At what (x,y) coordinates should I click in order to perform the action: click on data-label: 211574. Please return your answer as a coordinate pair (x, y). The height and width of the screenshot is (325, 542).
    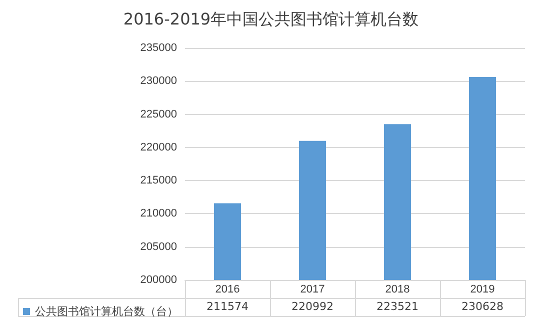
    Looking at the image, I should click on (228, 307).